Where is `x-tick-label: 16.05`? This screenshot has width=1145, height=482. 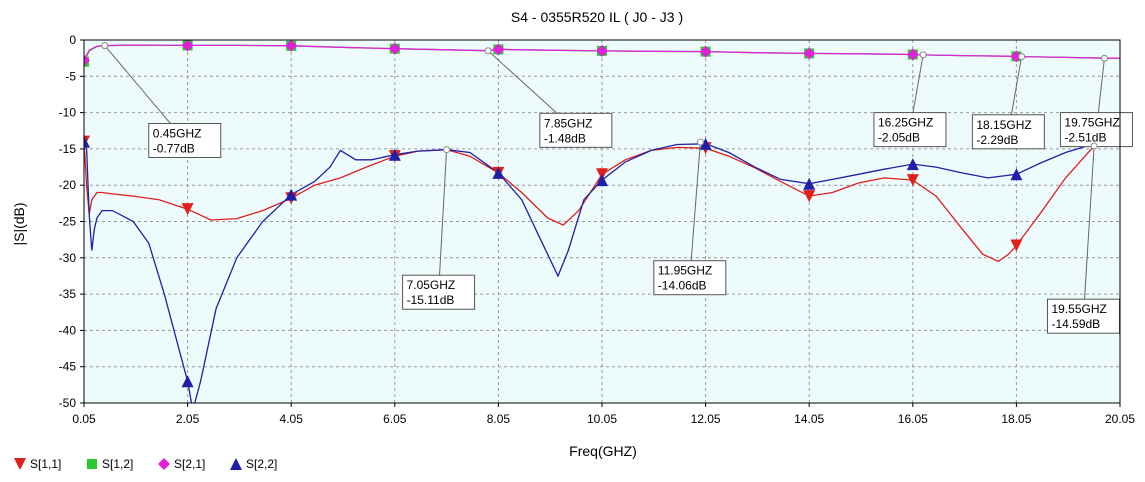
x-tick-label: 16.05 is located at coordinates (913, 419).